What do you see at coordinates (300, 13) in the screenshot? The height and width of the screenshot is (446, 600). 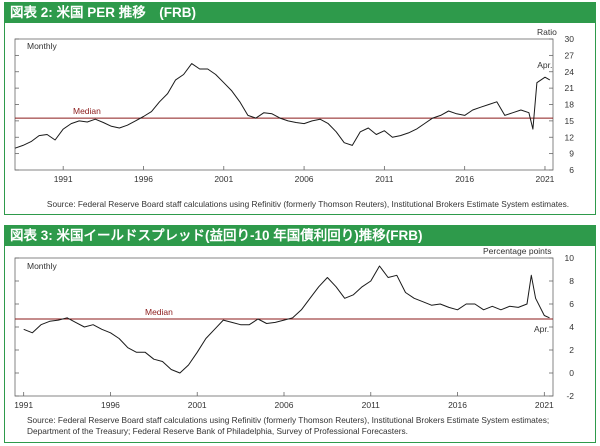 I see `per-chart-header: 図表 2: 米国 PER 推移 (FRB)` at bounding box center [300, 13].